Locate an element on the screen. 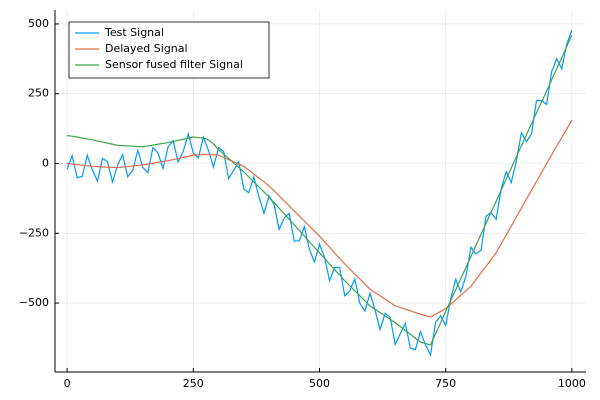 Image resolution: width=600 pixels, height=400 pixels. y-tick-label: 500 is located at coordinates (38, 23).